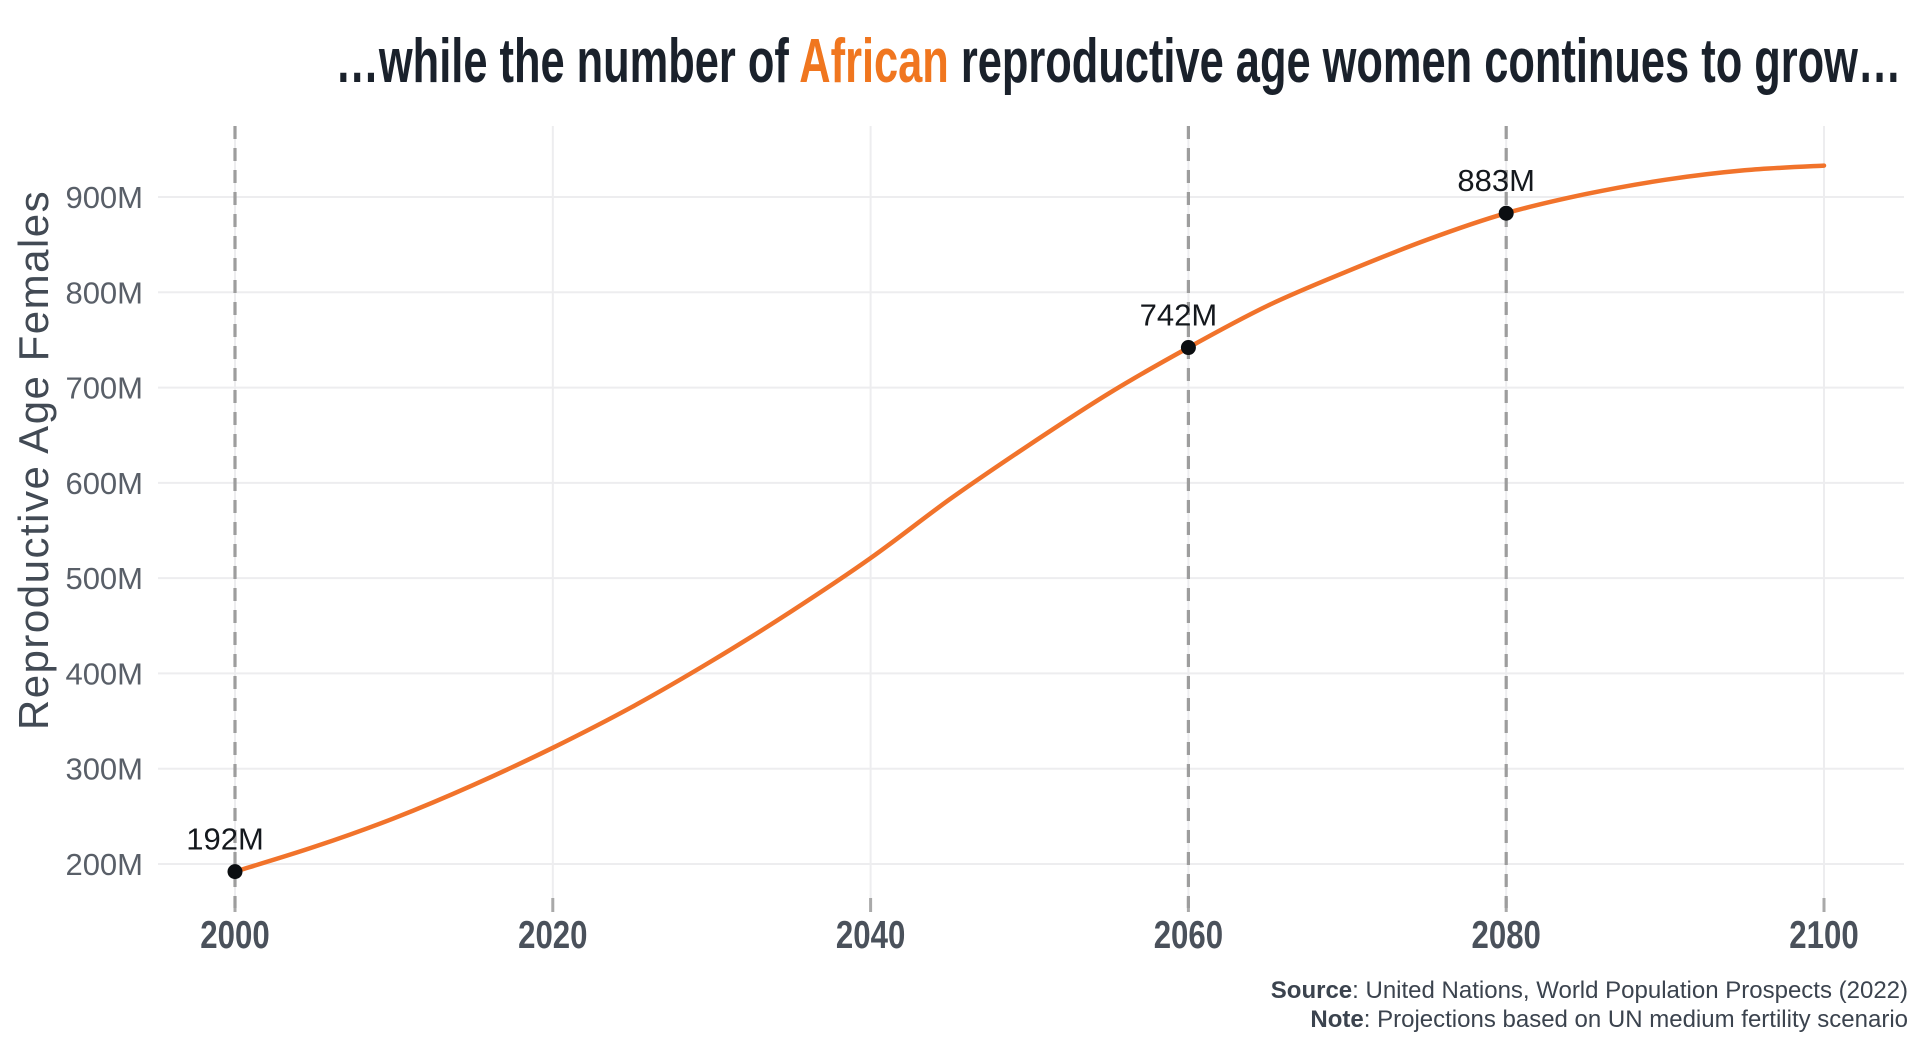  What do you see at coordinates (33, 460) in the screenshot?
I see `y-axis-title: Reproductive Age Females` at bounding box center [33, 460].